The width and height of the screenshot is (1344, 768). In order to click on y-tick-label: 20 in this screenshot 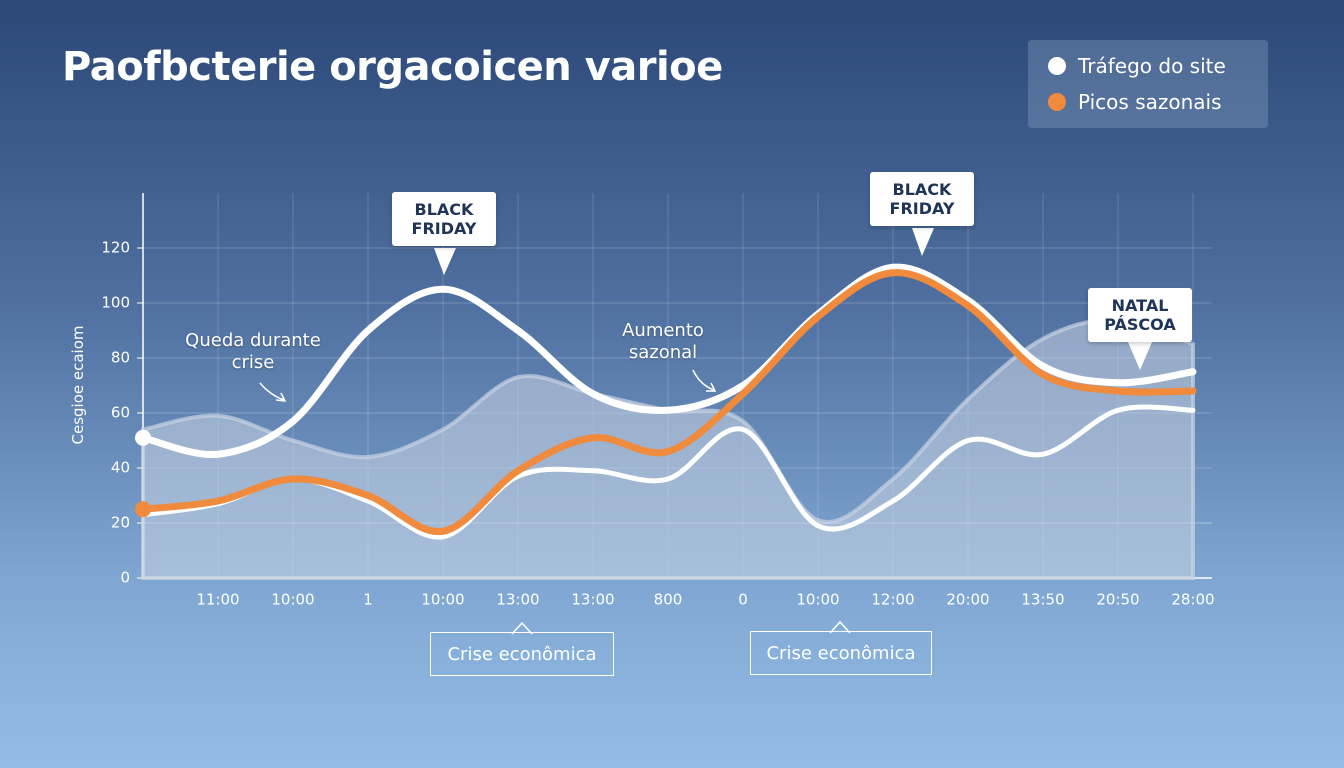, I will do `click(120, 523)`.